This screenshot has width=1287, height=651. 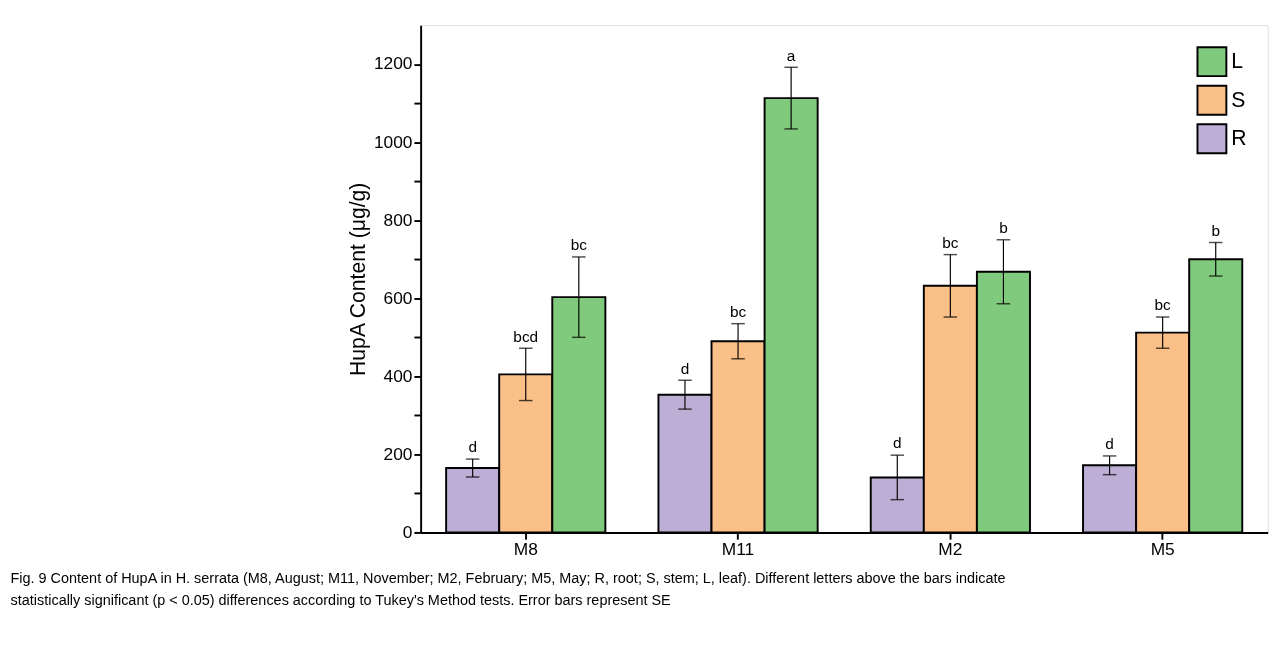 What do you see at coordinates (1238, 99) in the screenshot?
I see `legend-label: S` at bounding box center [1238, 99].